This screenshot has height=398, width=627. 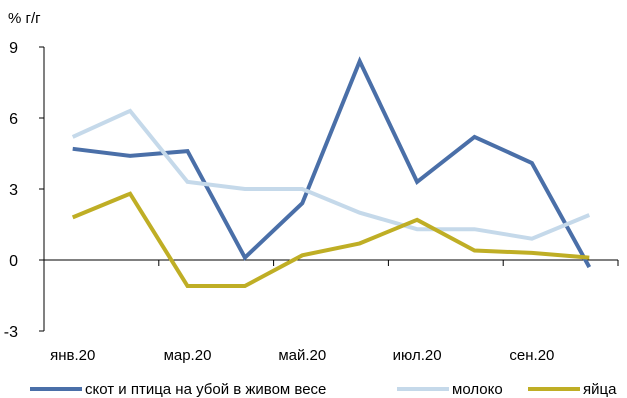 What do you see at coordinates (417, 355) in the screenshot?
I see `x-tick-label: июл.20` at bounding box center [417, 355].